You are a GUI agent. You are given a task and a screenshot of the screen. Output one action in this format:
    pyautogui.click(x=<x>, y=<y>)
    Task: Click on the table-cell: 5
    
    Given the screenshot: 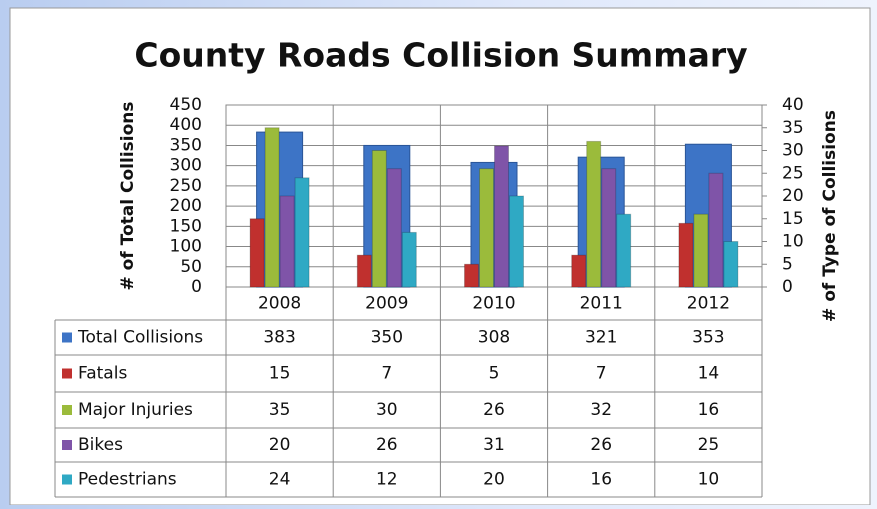 What is the action you would take?
    pyautogui.click(x=494, y=374)
    